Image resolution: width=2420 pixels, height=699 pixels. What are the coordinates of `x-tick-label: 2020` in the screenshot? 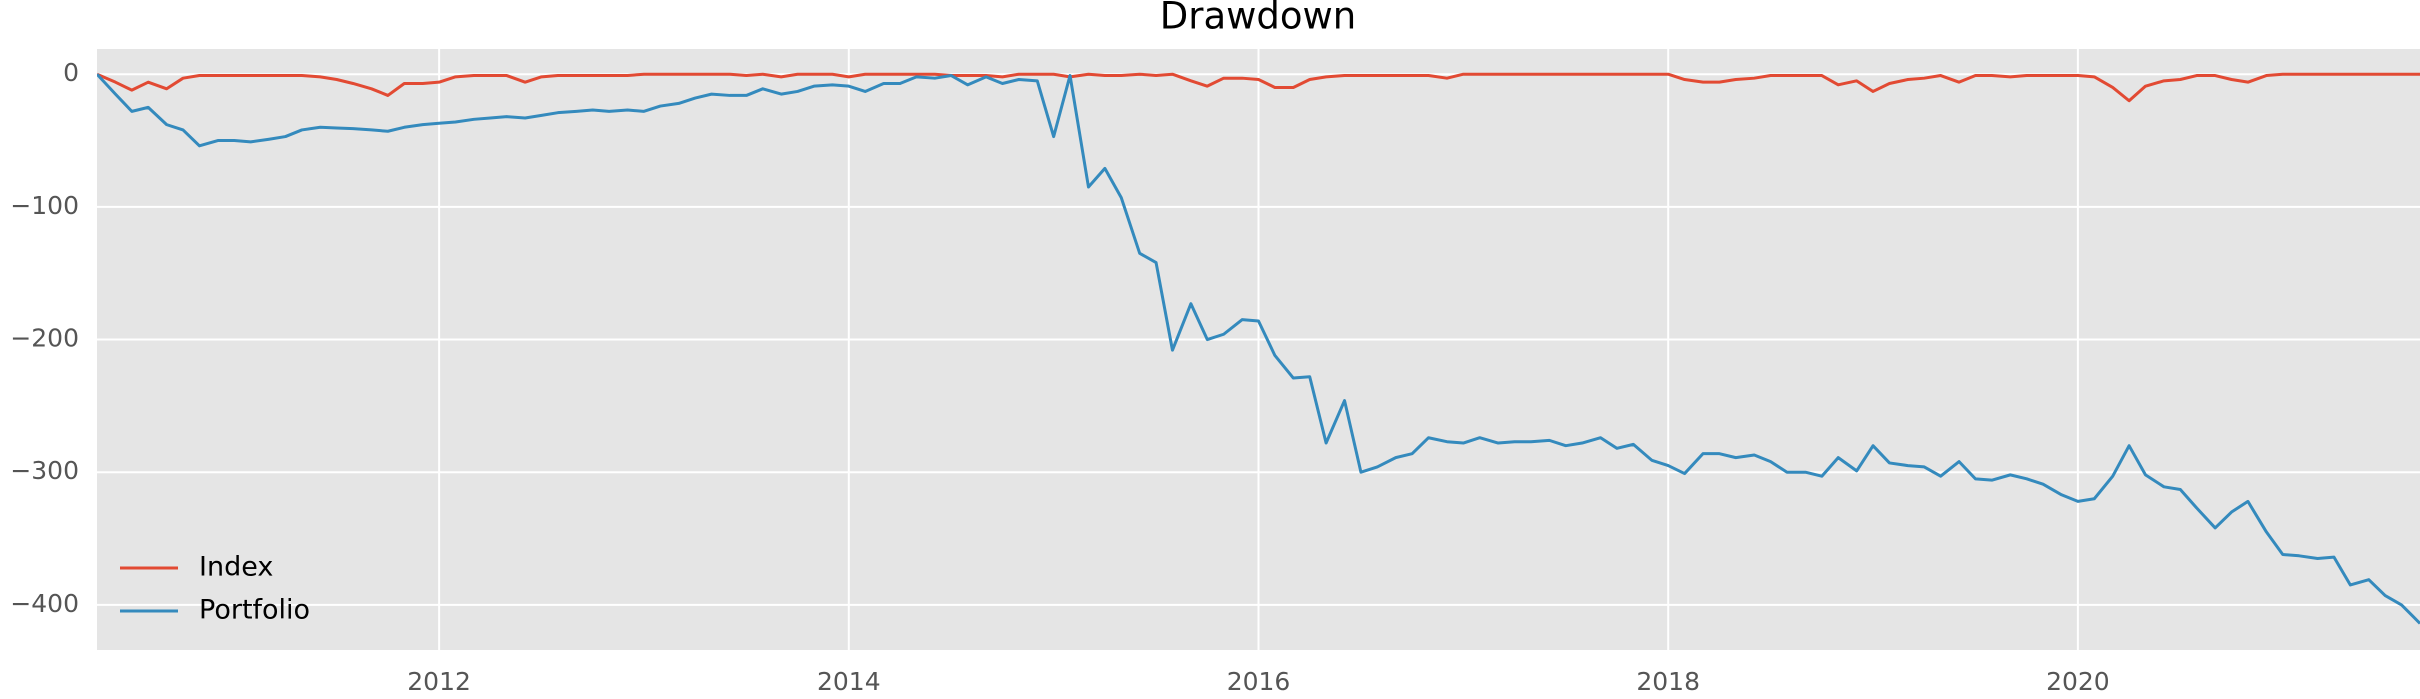 It's located at (2078, 681).